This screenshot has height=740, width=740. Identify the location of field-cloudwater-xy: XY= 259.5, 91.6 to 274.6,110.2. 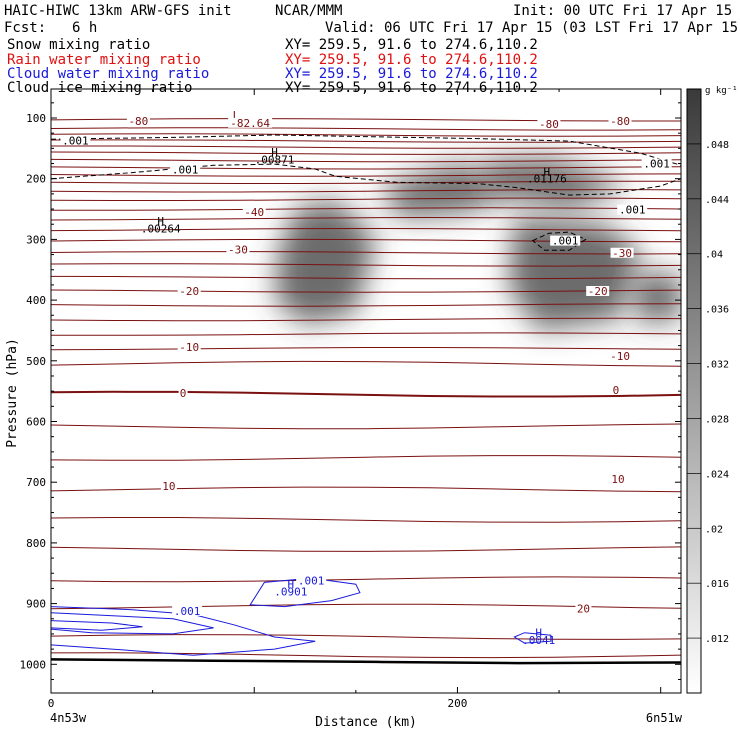
(411, 74).